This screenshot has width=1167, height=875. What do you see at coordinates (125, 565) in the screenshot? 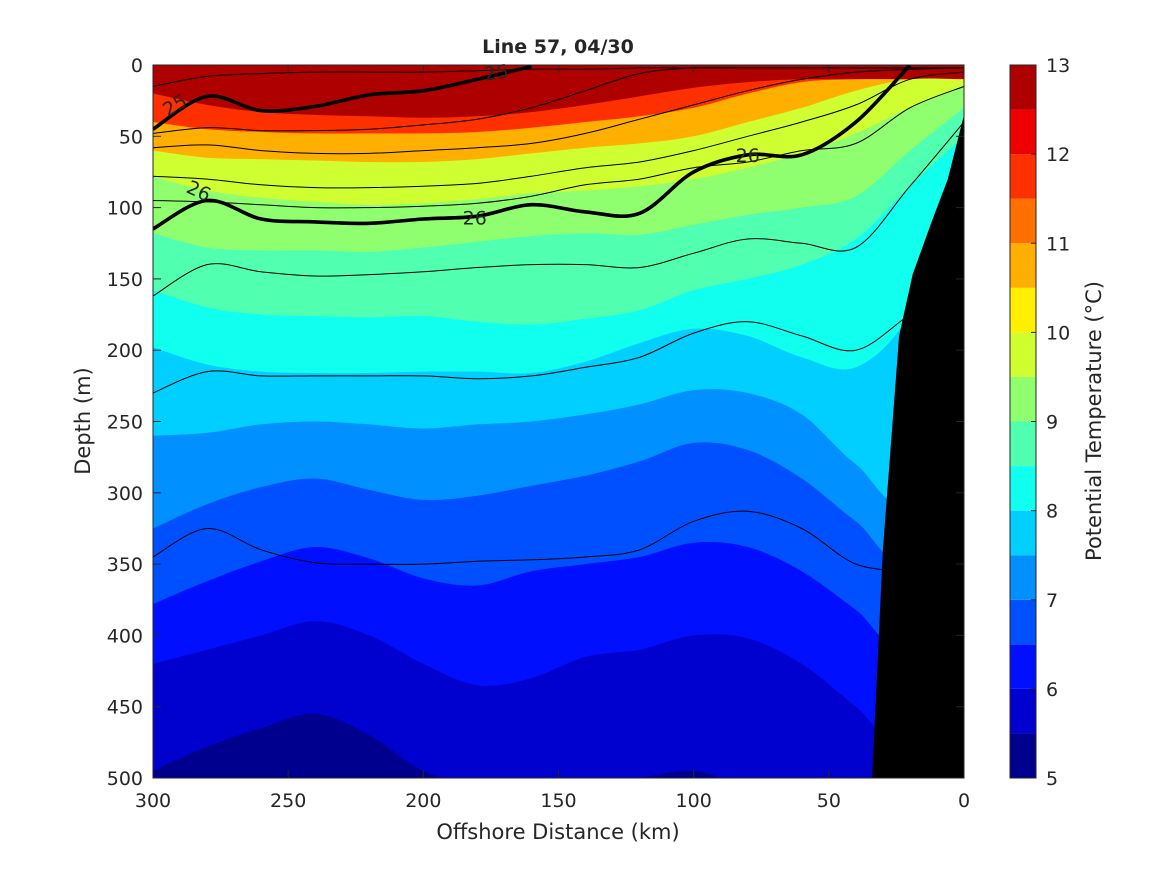
I see `y-tick-label: 350` at bounding box center [125, 565].